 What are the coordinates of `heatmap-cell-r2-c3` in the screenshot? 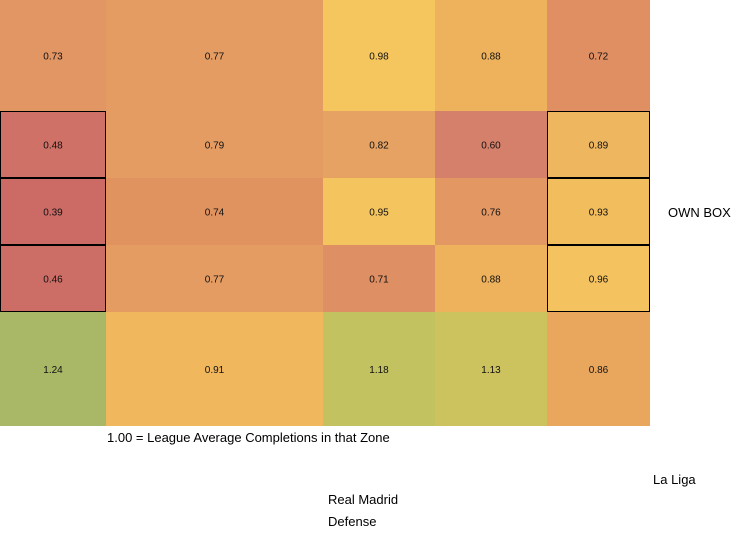 It's located at (491, 211).